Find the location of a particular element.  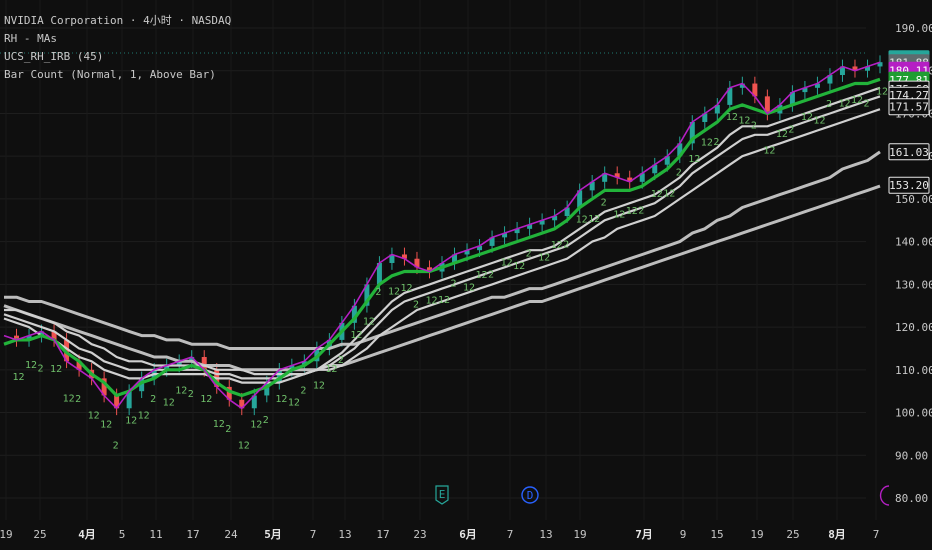

x-tick-label: 11 is located at coordinates (155, 534).